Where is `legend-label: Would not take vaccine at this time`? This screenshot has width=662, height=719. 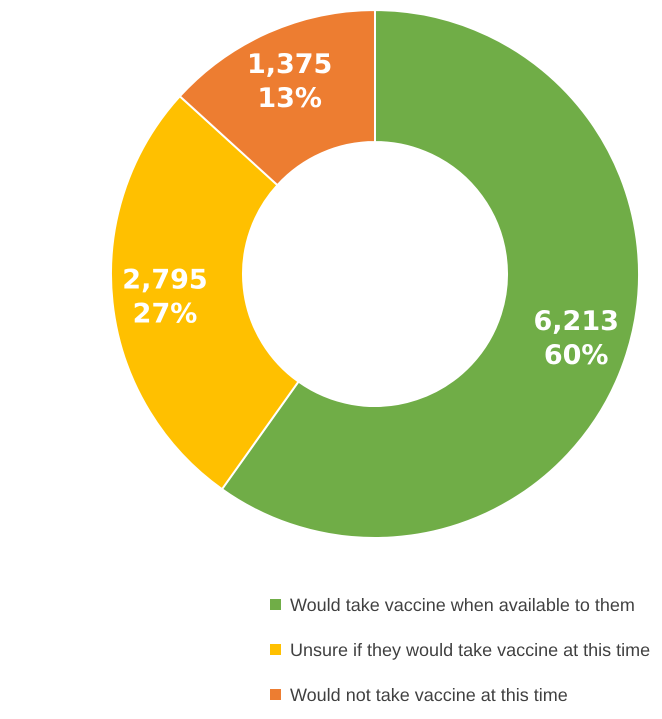
legend-label: Would not take vaccine at this time is located at coordinates (429, 695).